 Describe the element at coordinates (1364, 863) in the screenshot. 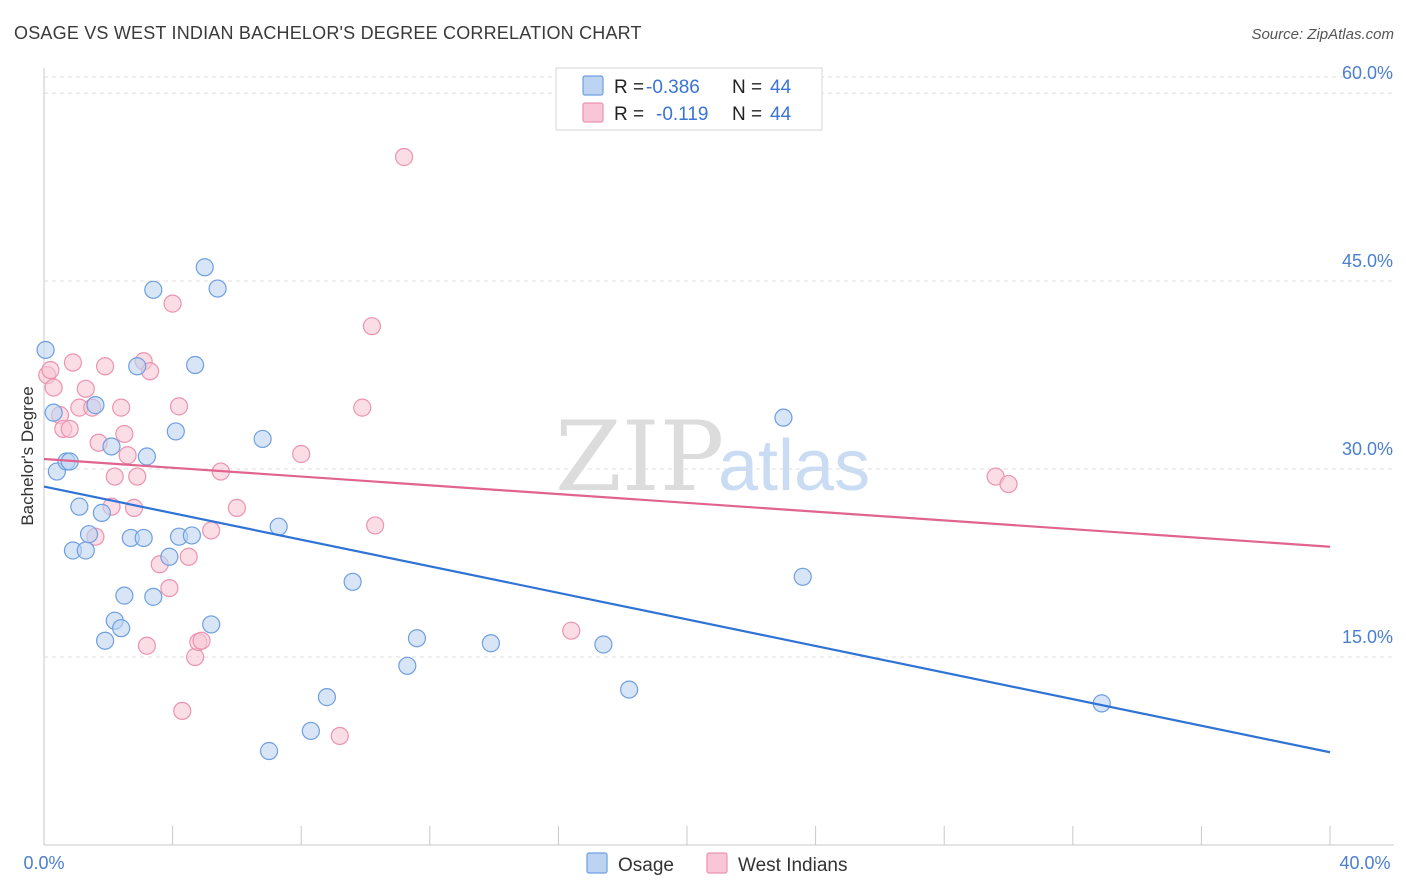

I see `x-tick-label-max: 40.0%` at that location.